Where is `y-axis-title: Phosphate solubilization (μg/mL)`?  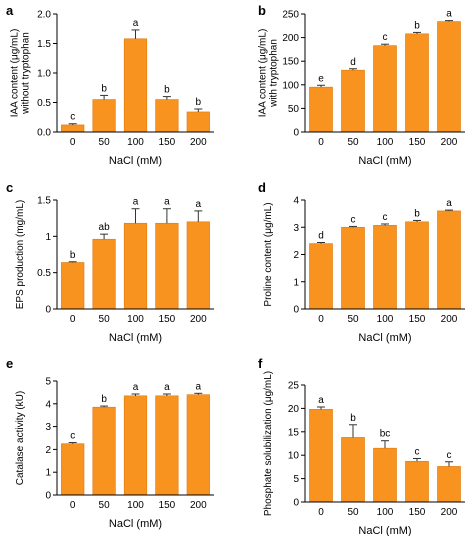
y-axis-title: Phosphate solubilization (μg/mL) is located at coordinates (268, 443).